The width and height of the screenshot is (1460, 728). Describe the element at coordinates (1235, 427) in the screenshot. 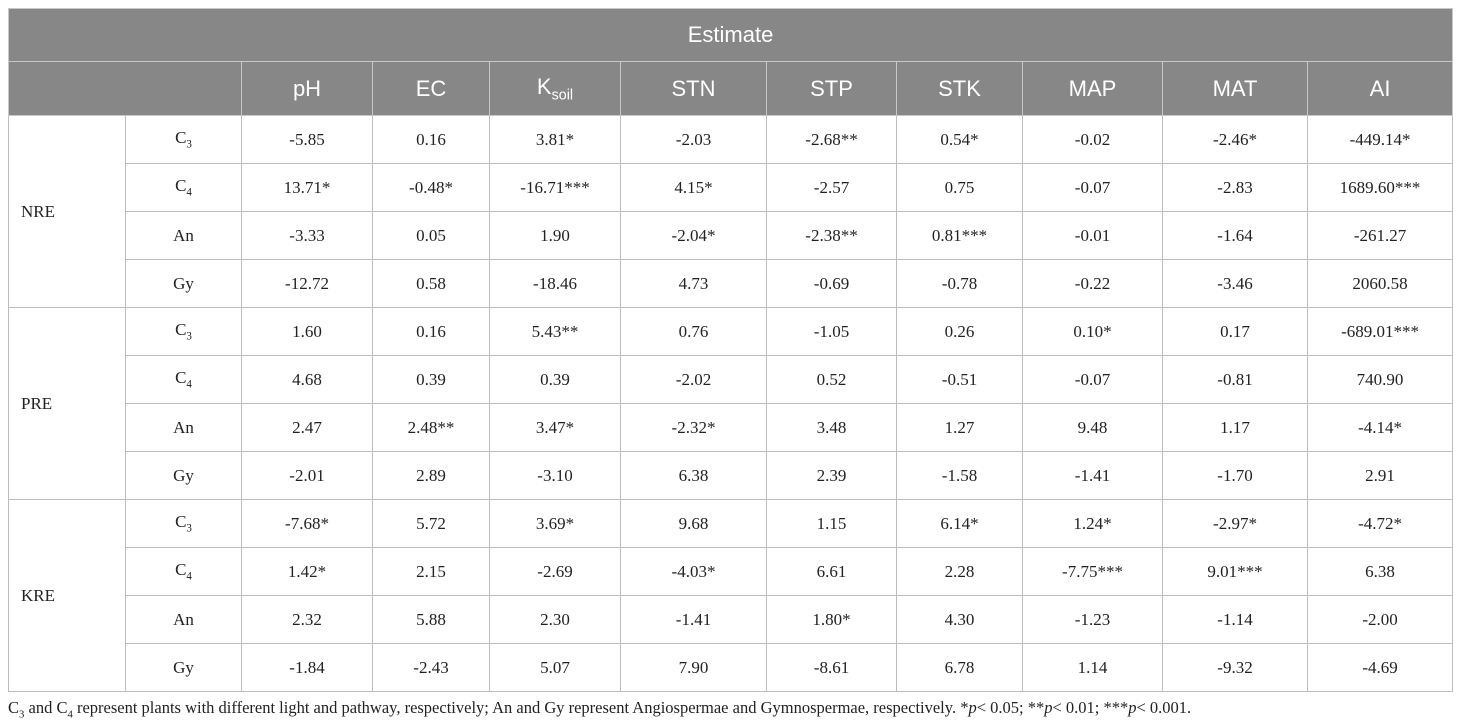

I see `cell: 1.17` at that location.